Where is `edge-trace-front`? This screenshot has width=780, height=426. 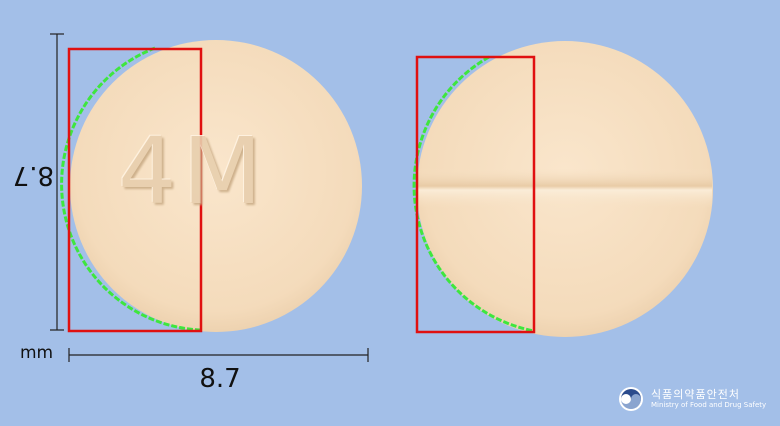
edge-trace-front is located at coordinates (130, 189).